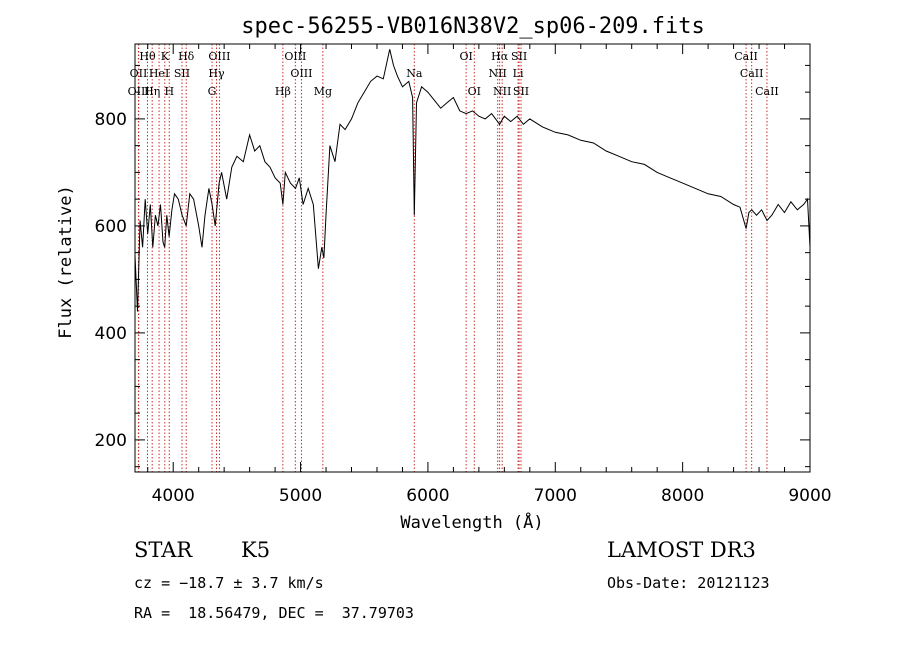 The image size is (900, 649). I want to click on line-label: Li, so click(518, 73).